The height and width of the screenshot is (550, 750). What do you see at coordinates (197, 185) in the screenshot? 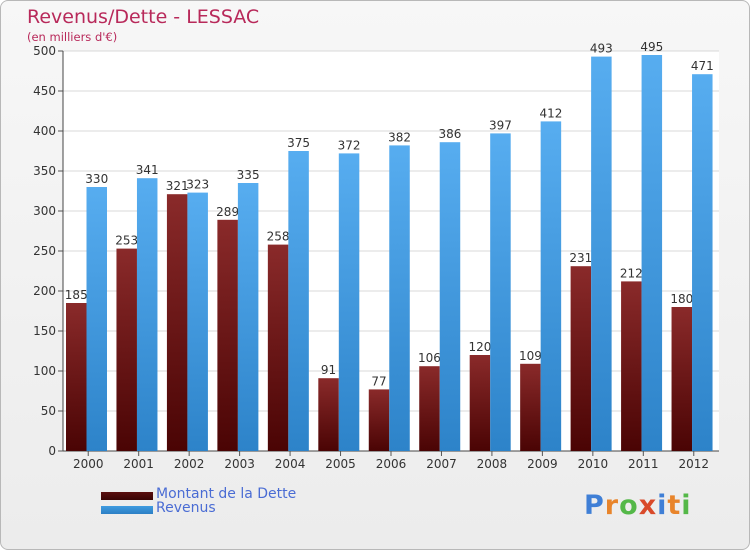
I see `data-label: 323` at bounding box center [197, 185].